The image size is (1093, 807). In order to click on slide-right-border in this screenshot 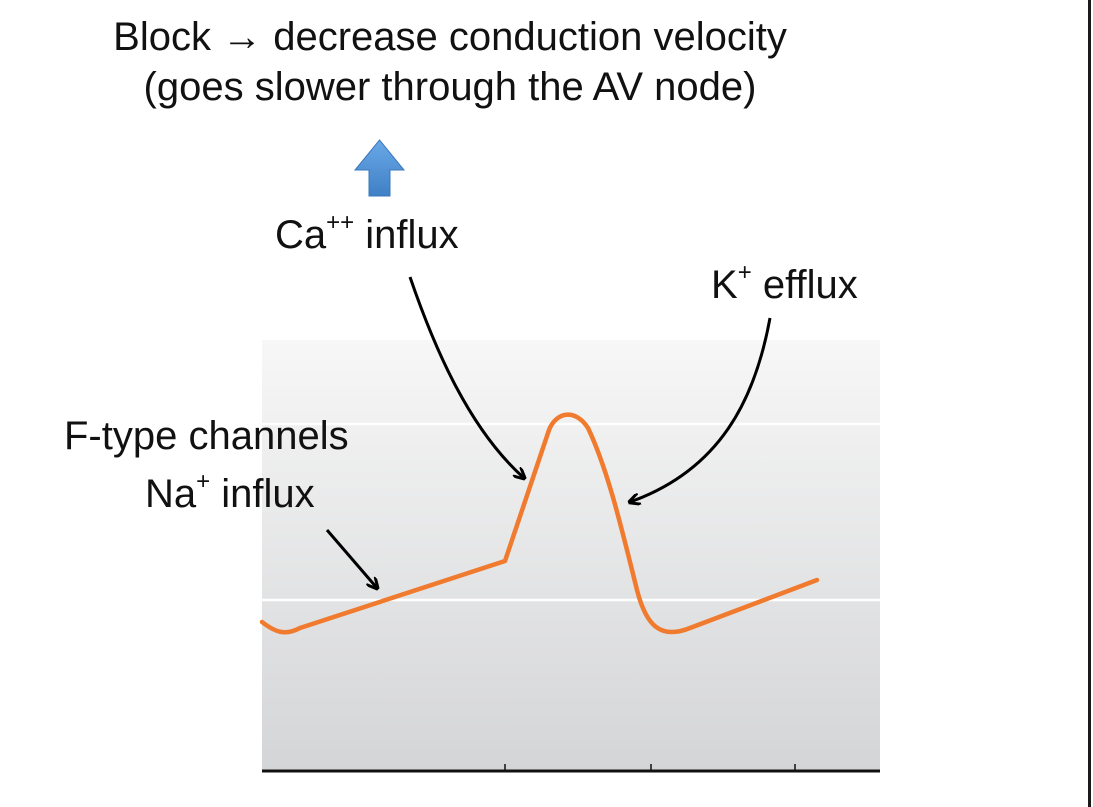, I will do `click(1089, 403)`.